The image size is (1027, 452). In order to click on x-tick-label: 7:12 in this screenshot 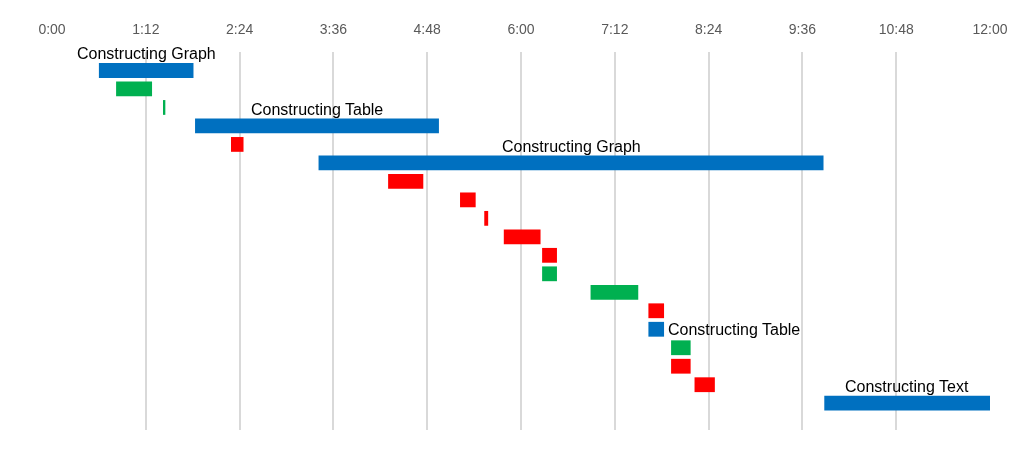, I will do `click(615, 29)`.